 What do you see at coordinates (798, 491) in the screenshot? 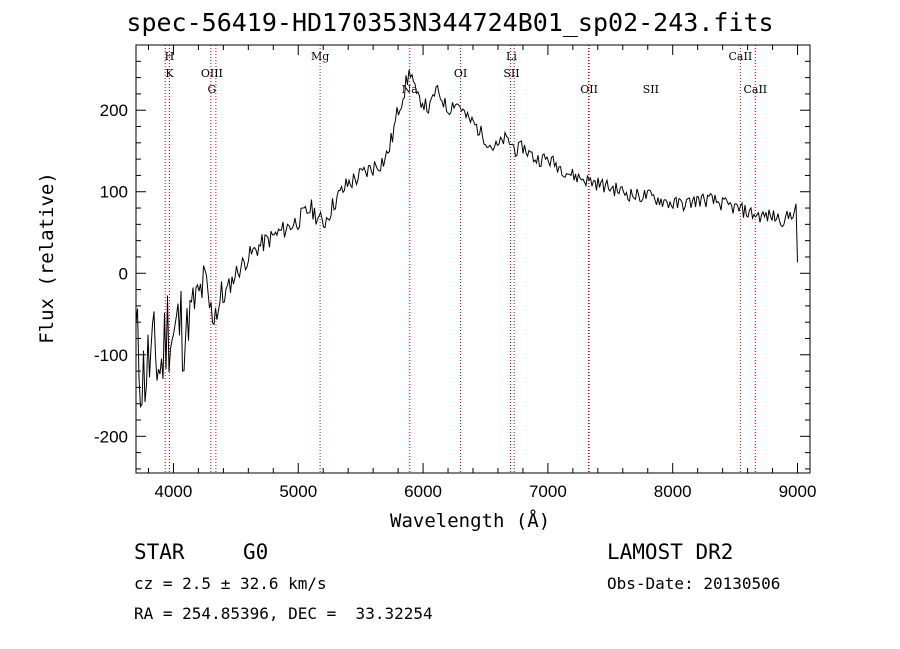
I see `x-tick-label: 9000` at bounding box center [798, 491].